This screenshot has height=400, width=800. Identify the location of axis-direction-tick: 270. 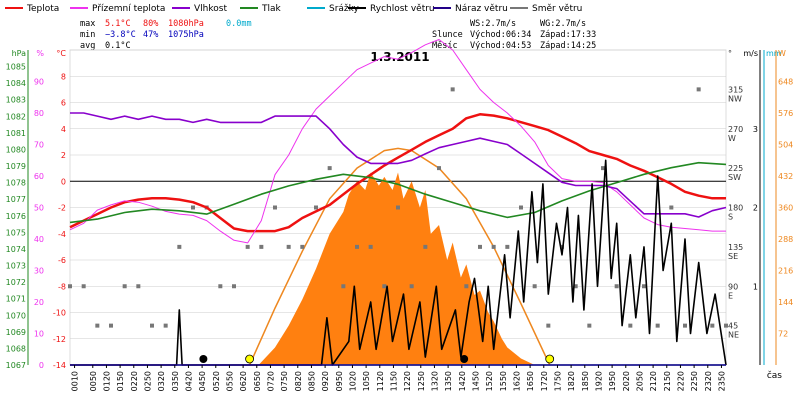
(735, 129).